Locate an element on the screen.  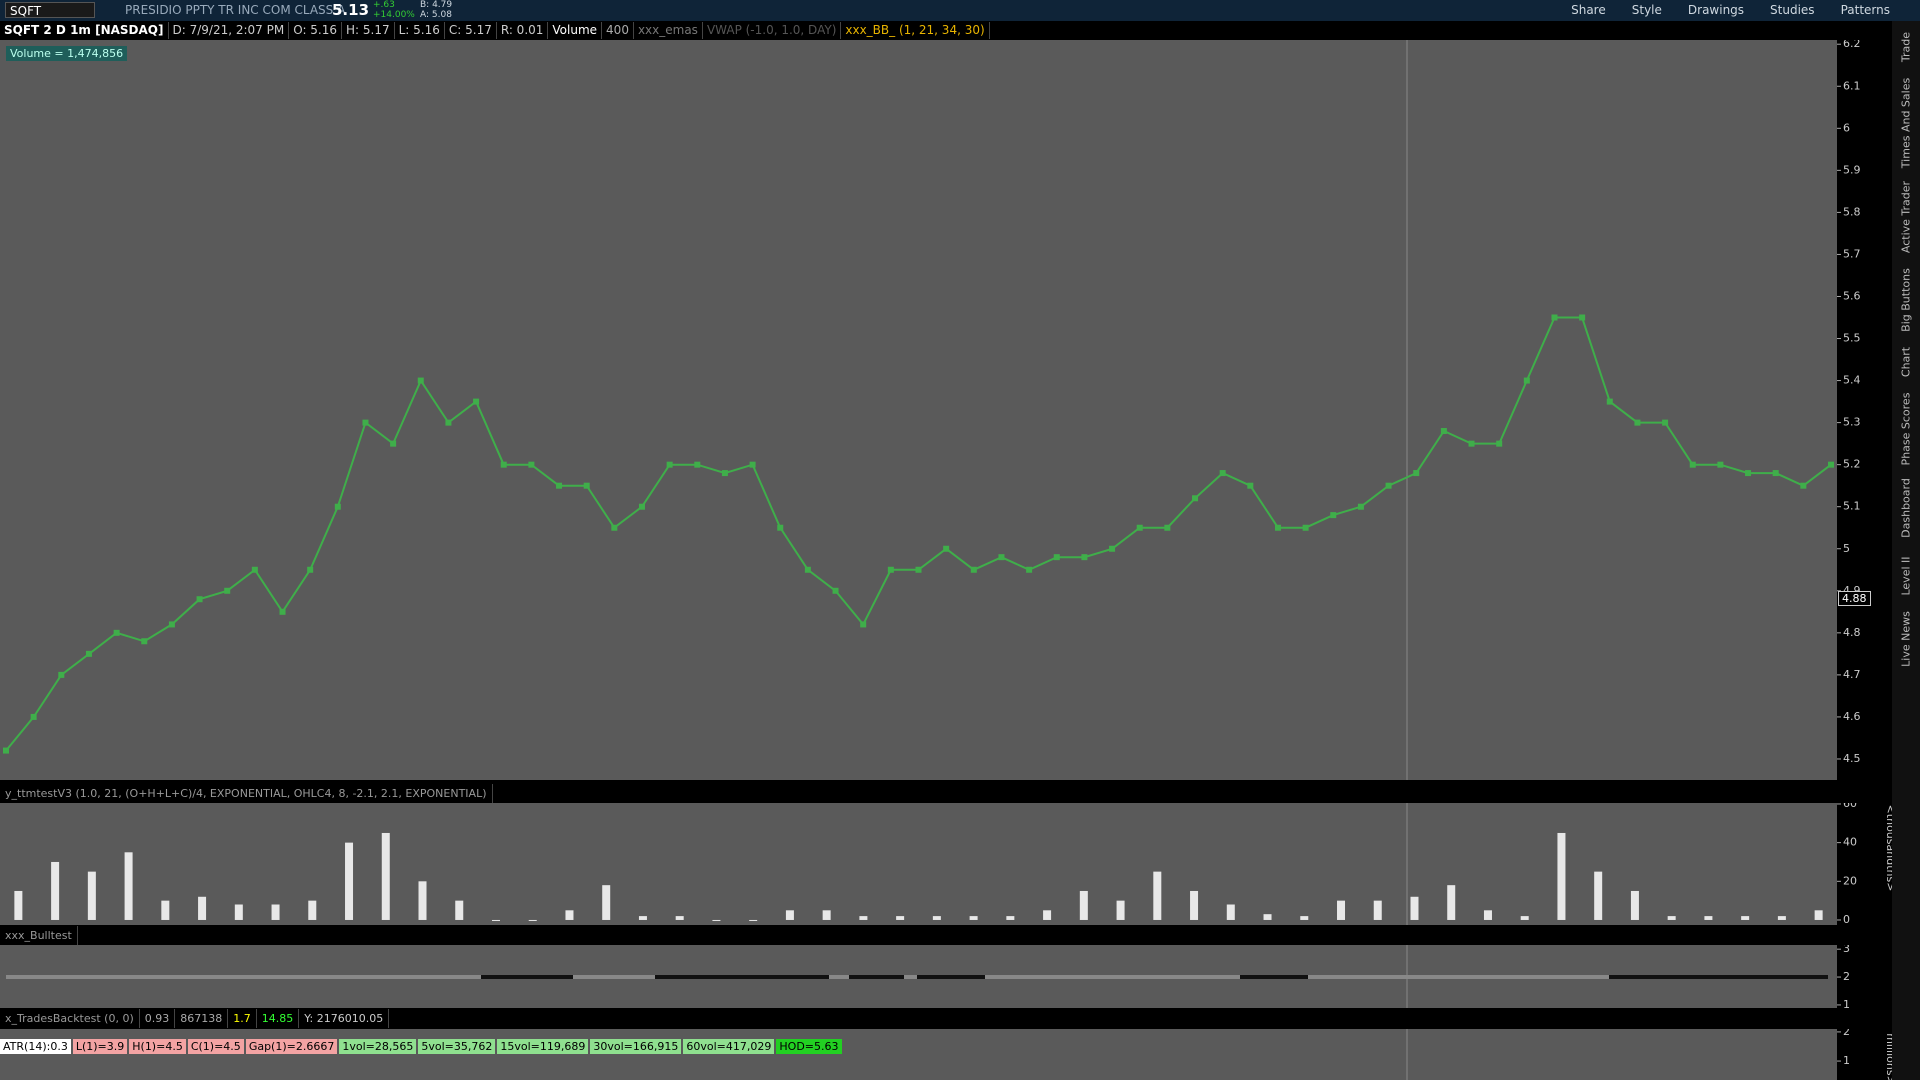
y-tick-label: 60 is located at coordinates (1850, 806).